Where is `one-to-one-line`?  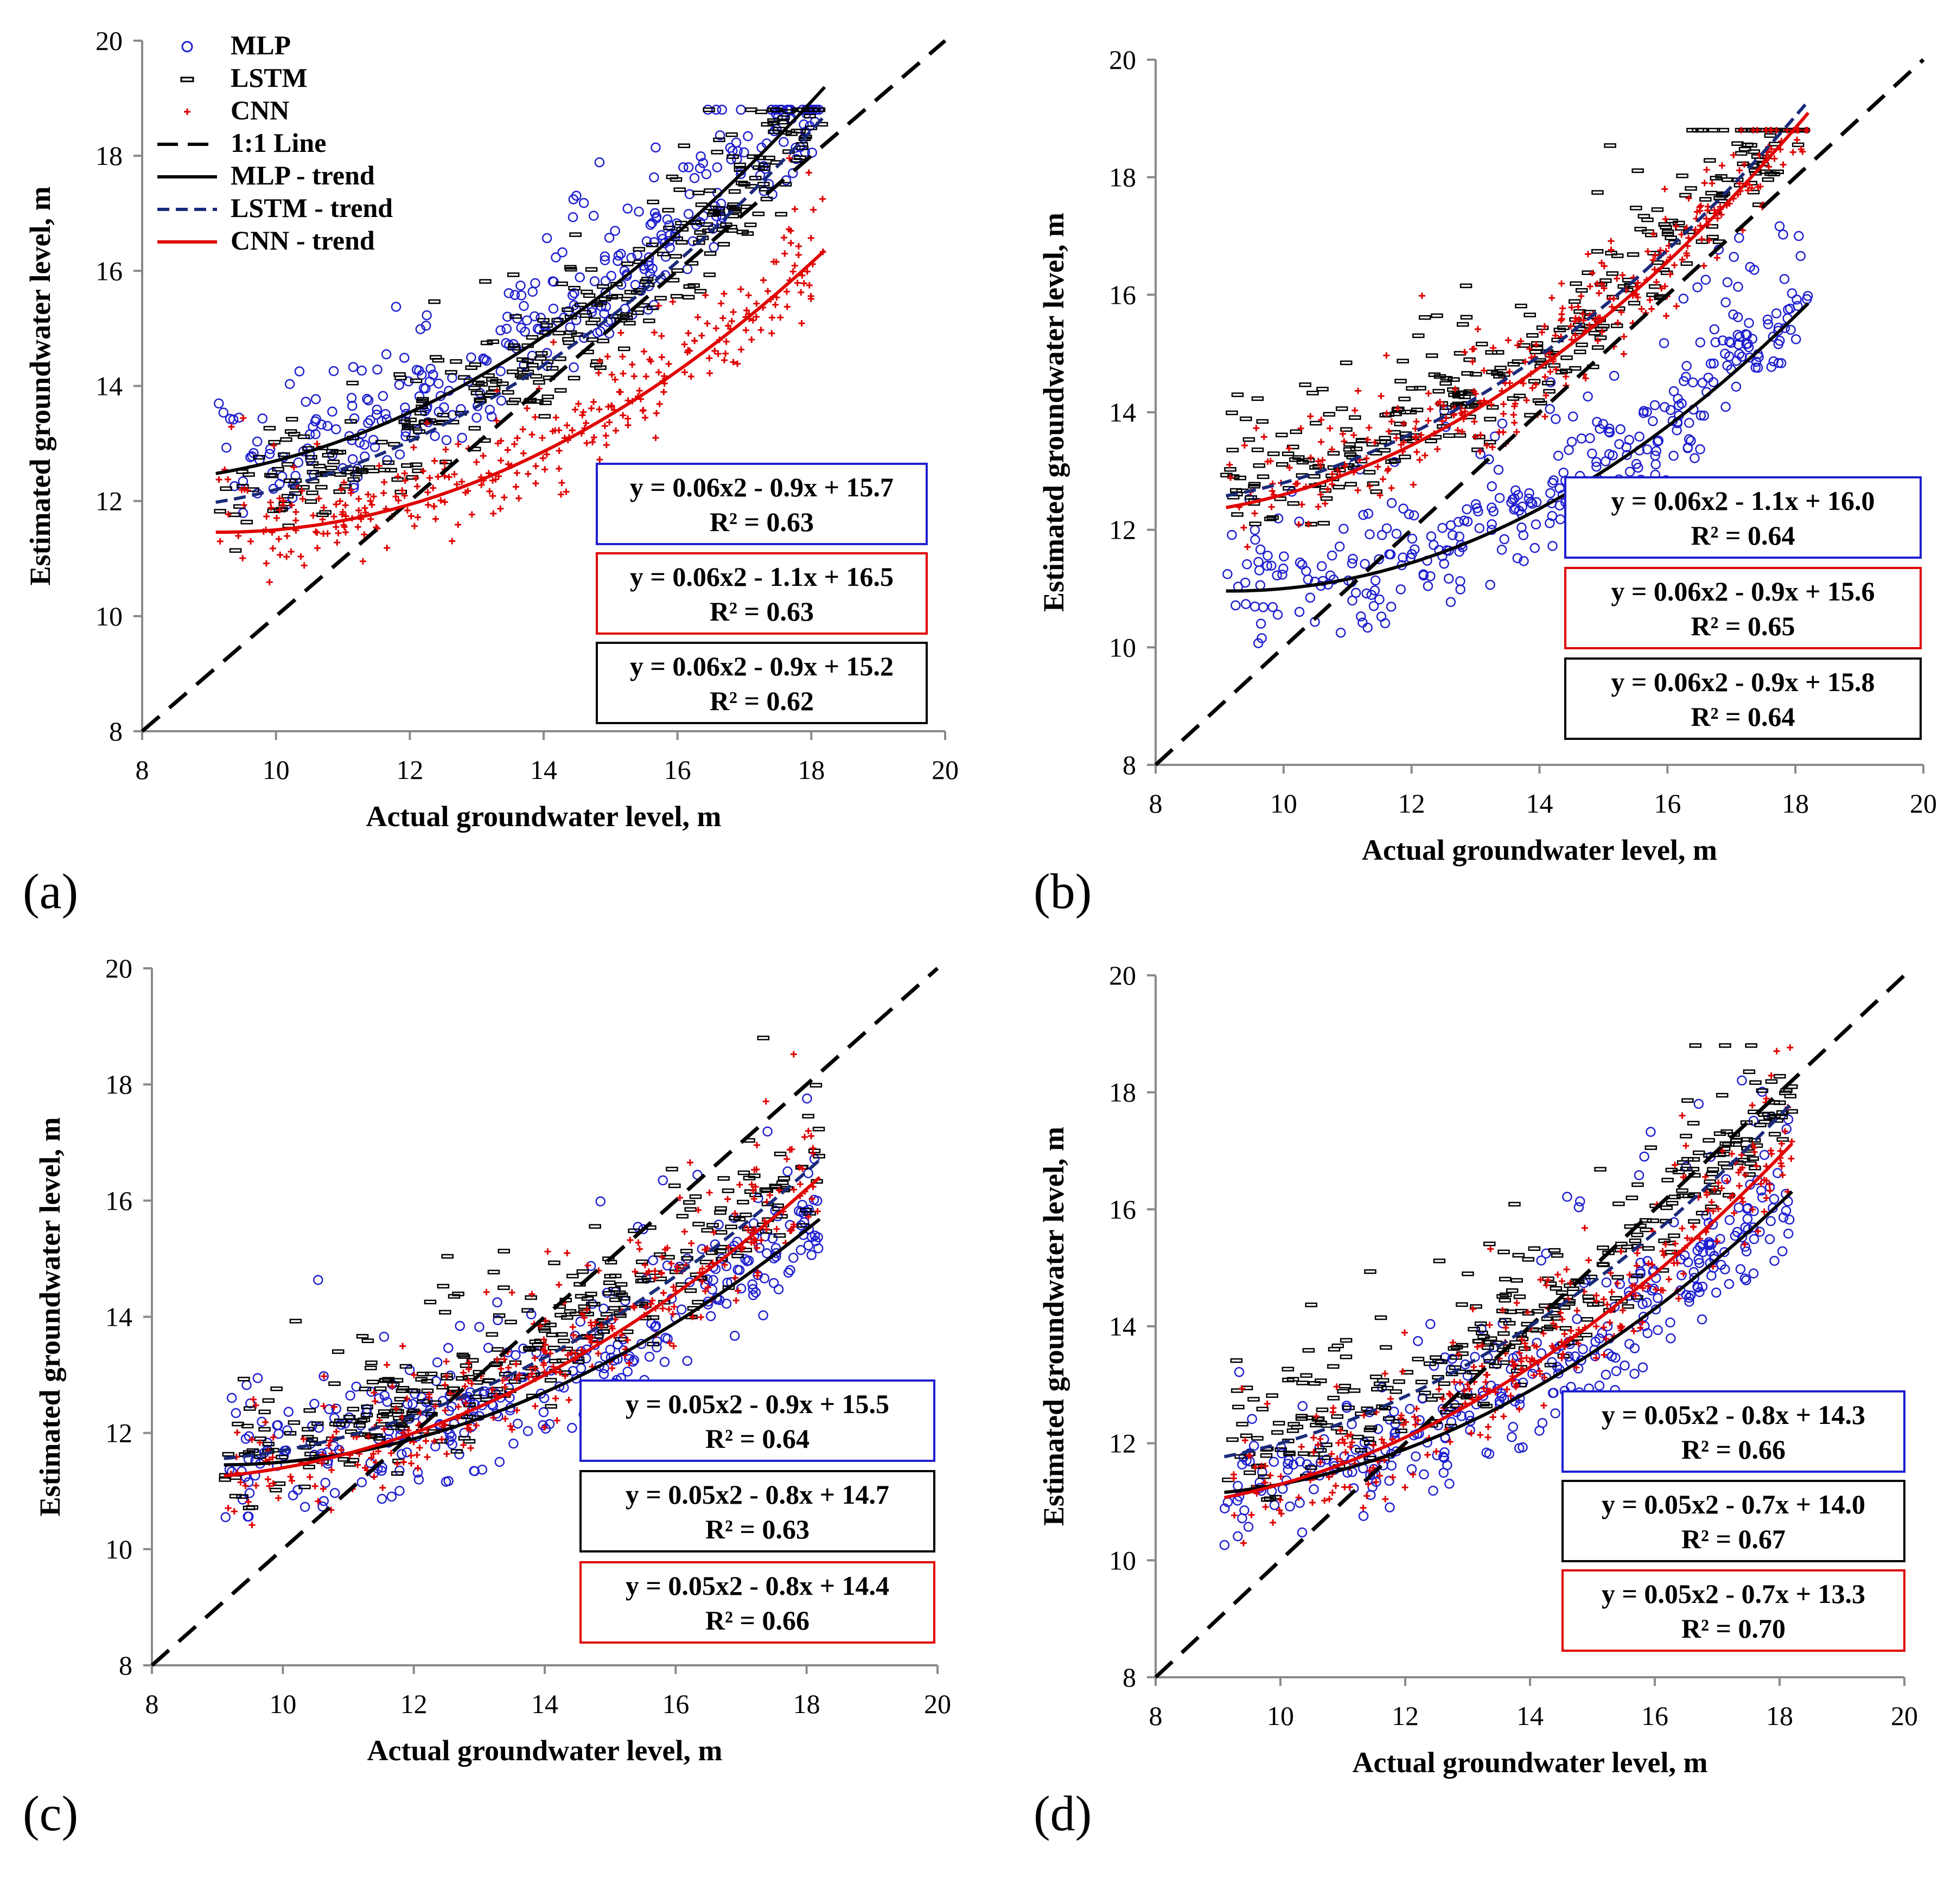
one-to-one-line is located at coordinates (1539, 412).